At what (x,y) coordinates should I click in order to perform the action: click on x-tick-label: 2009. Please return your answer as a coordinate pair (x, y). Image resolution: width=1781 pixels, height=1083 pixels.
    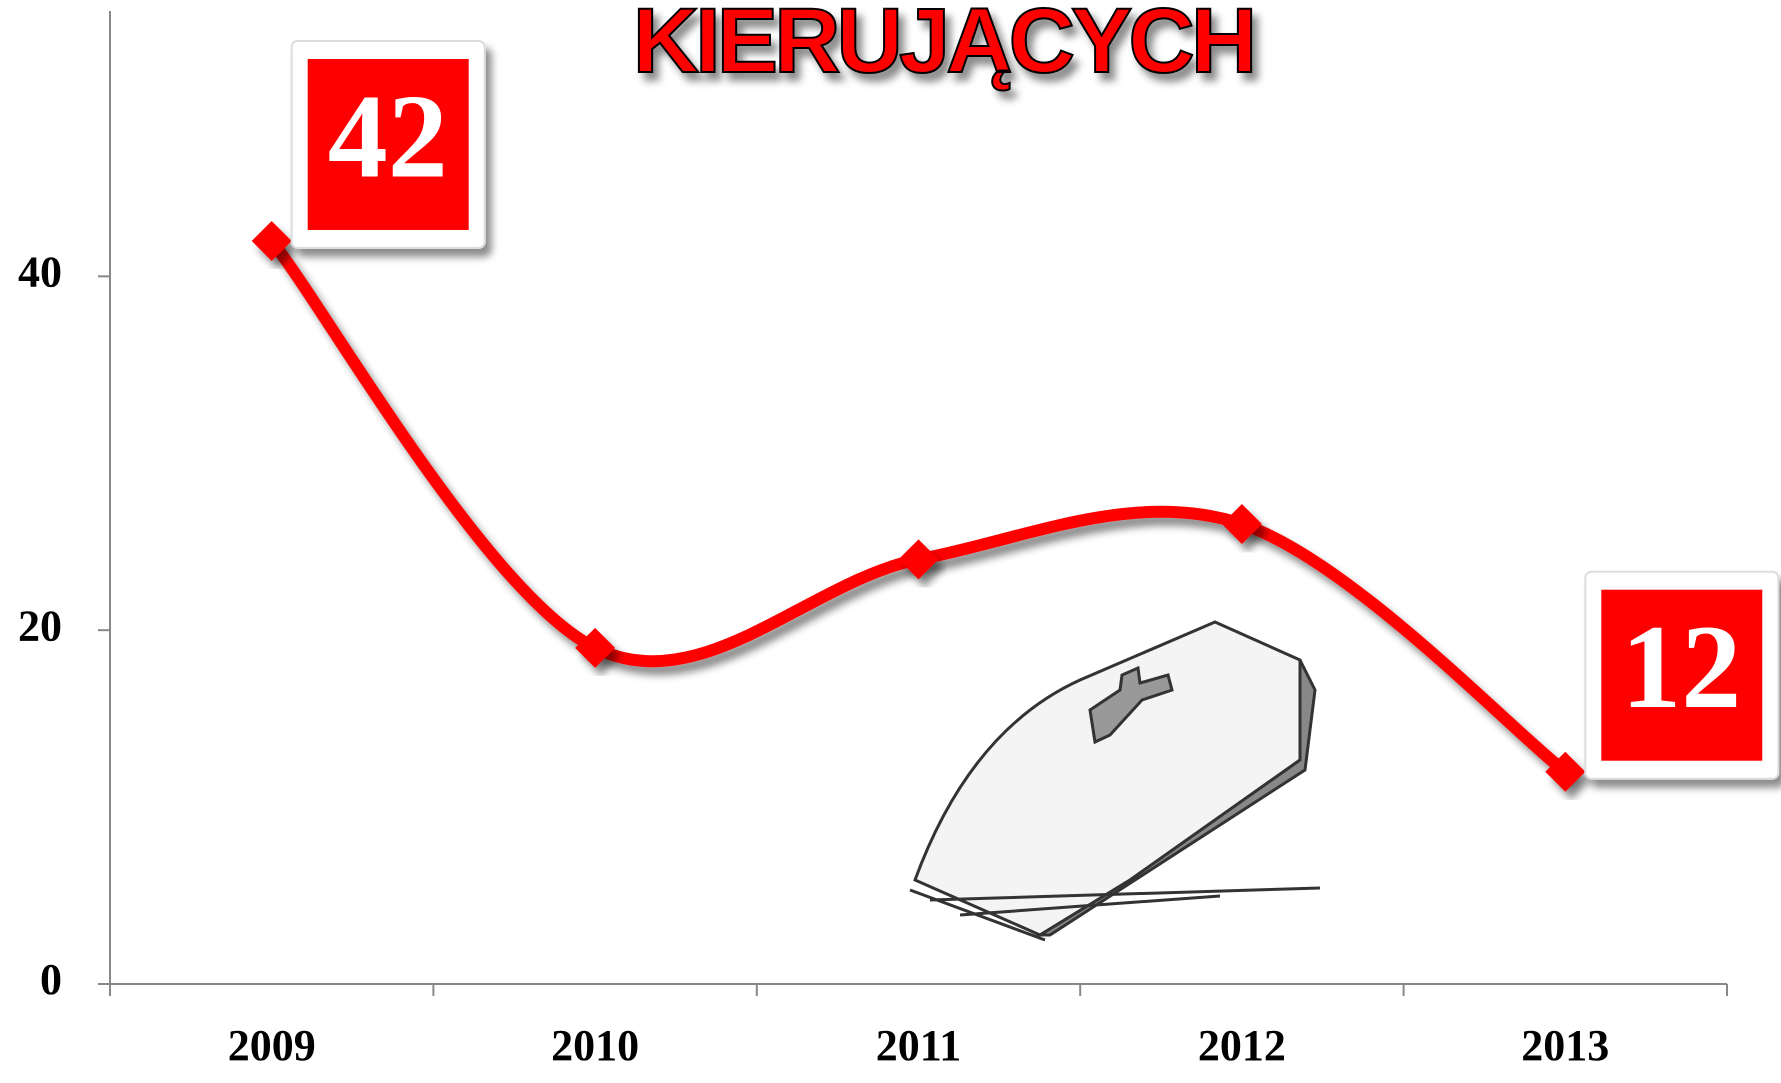
    Looking at the image, I should click on (272, 1045).